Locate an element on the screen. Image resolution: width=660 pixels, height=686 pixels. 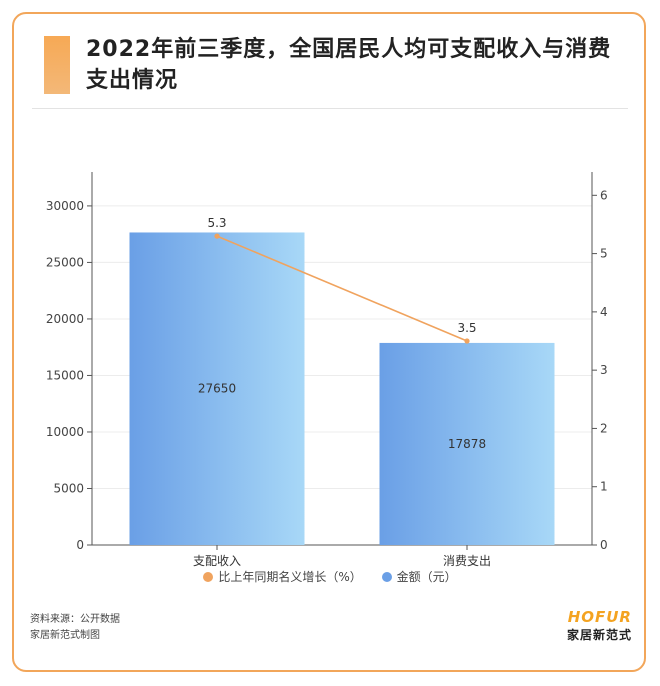
credit-text: 家居新范式制图 is located at coordinates (65, 635).